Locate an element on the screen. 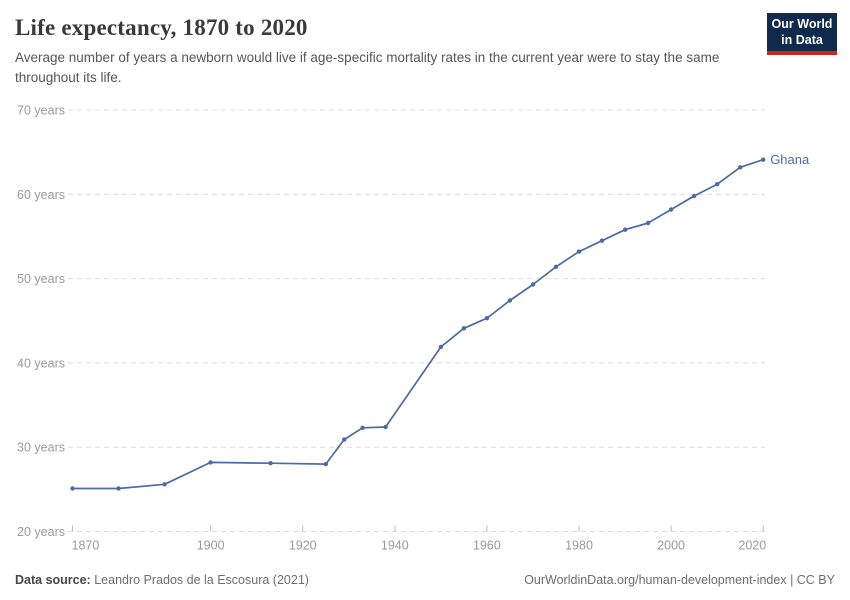 This screenshot has height=600, width=850. y-axis-tick-label: 30 years is located at coordinates (41, 448).